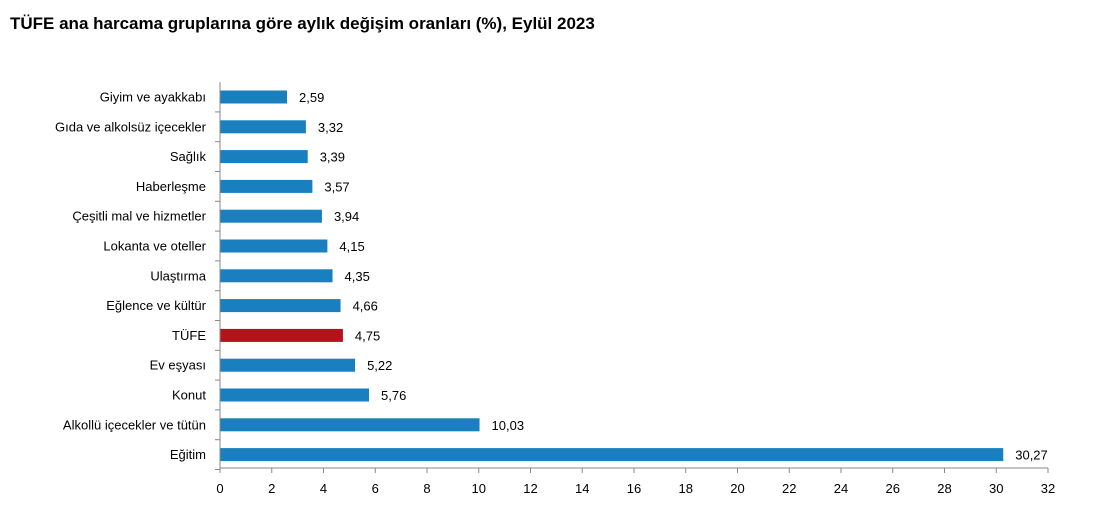 The width and height of the screenshot is (1112, 514). Describe the element at coordinates (323, 488) in the screenshot. I see `x-tick-label: 4` at that location.